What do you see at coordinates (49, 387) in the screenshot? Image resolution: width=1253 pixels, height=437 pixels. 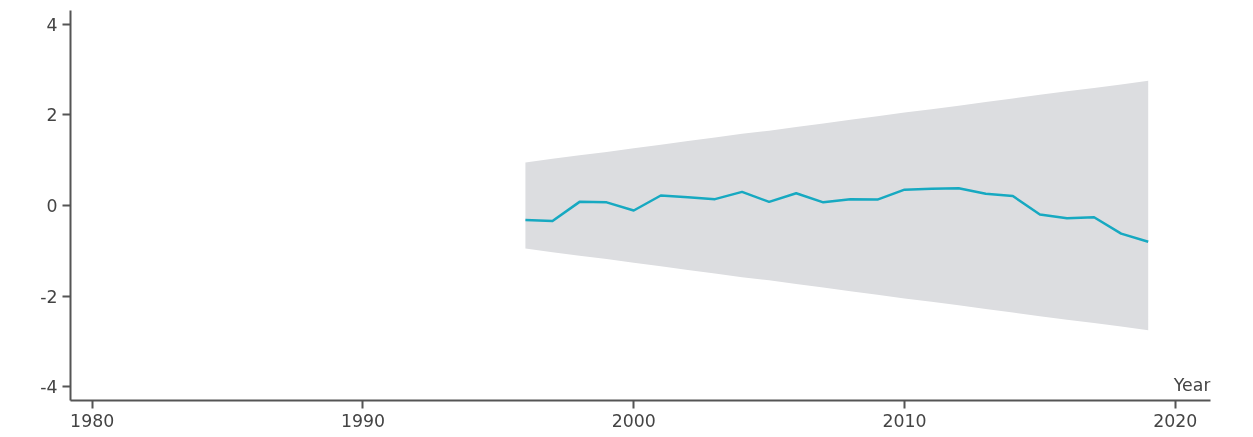 I see `y-tick-label: -4` at bounding box center [49, 387].